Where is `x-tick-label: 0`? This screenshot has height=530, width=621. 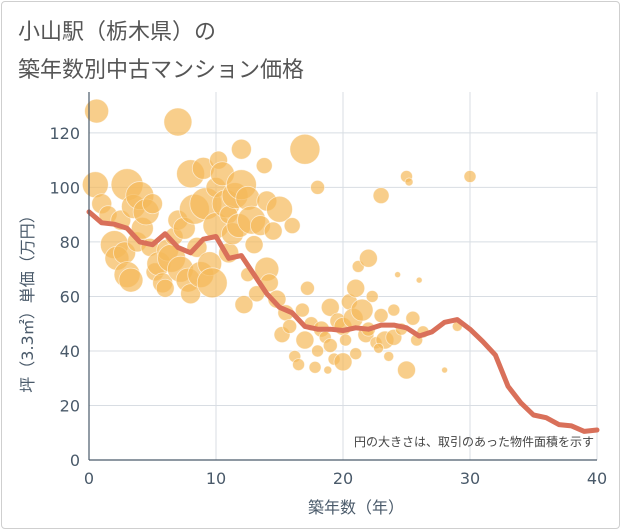 x-tick-label: 0 is located at coordinates (89, 478).